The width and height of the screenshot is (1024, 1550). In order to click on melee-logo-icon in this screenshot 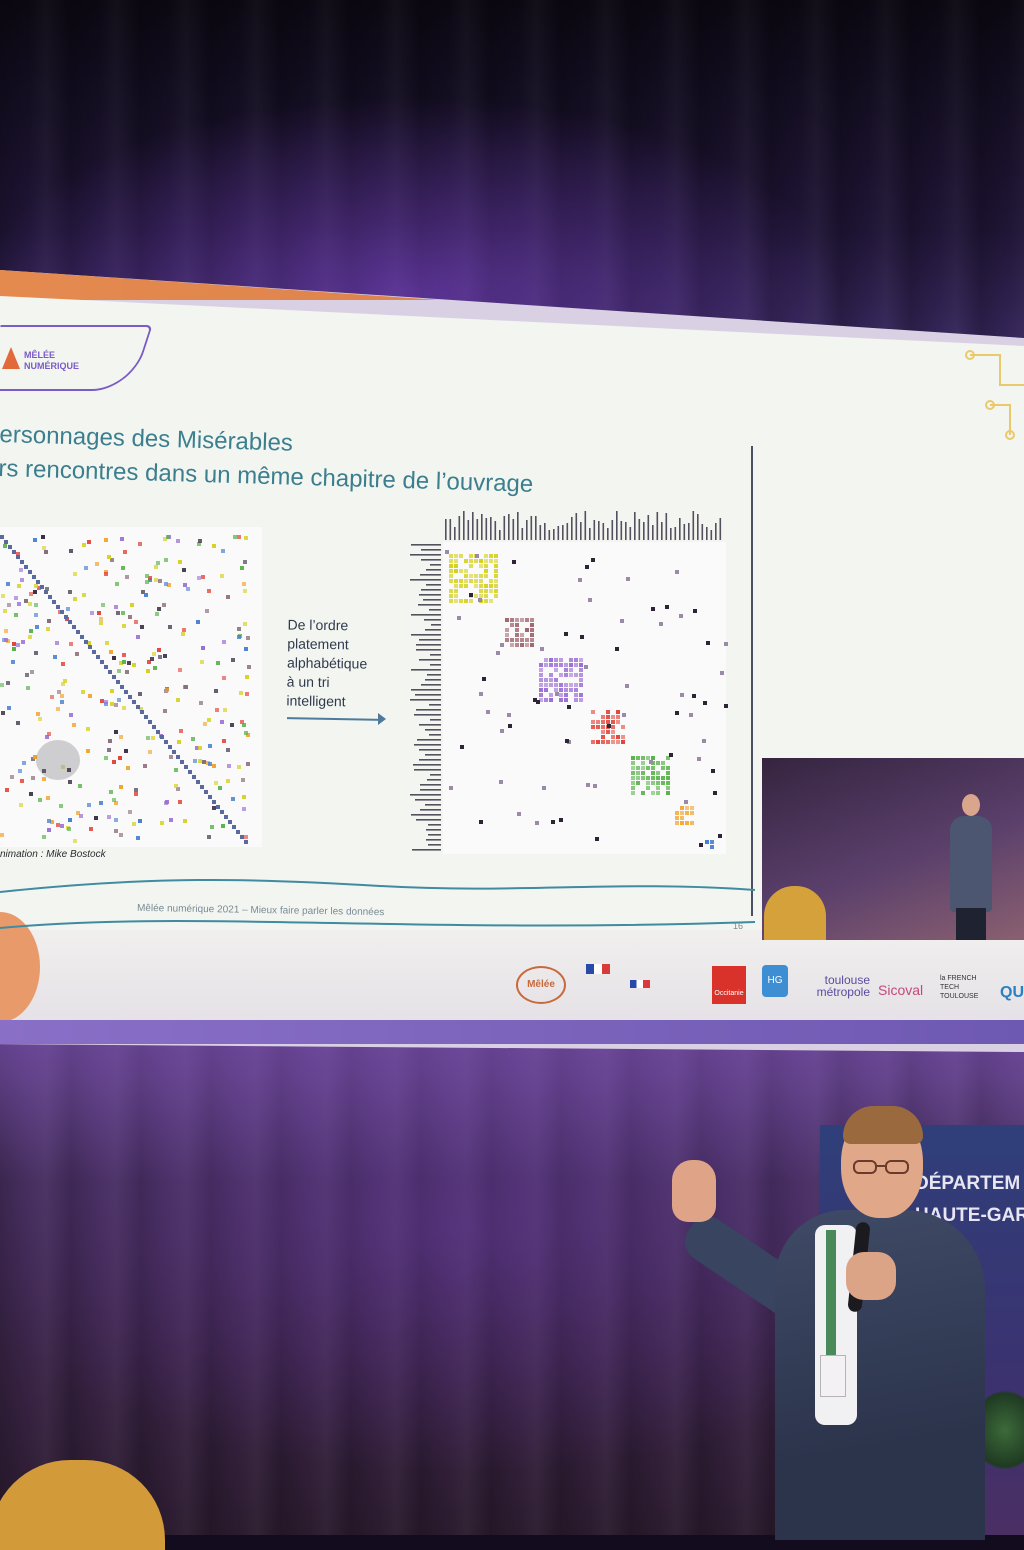, I will do `click(11, 358)`.